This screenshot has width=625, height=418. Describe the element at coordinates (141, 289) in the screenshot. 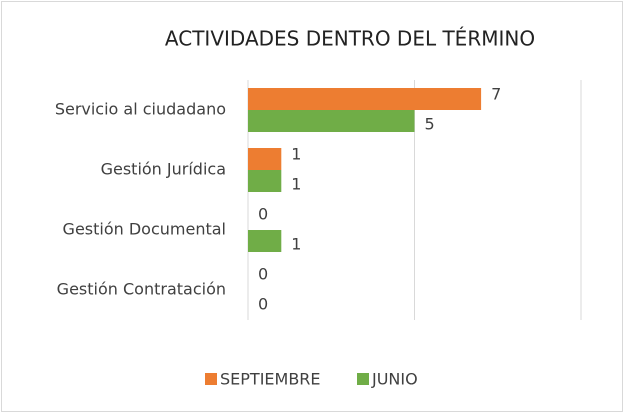

I see `y-tick-label: Gestión Contratación` at that location.